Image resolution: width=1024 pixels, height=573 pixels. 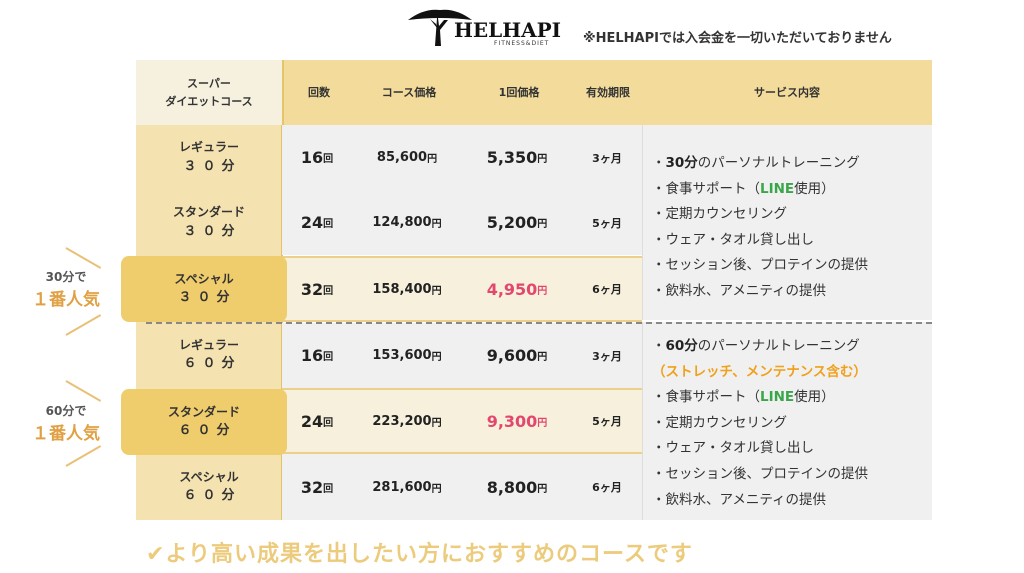 I want to click on brand-tagline: FITNESS&DIET, so click(x=522, y=43).